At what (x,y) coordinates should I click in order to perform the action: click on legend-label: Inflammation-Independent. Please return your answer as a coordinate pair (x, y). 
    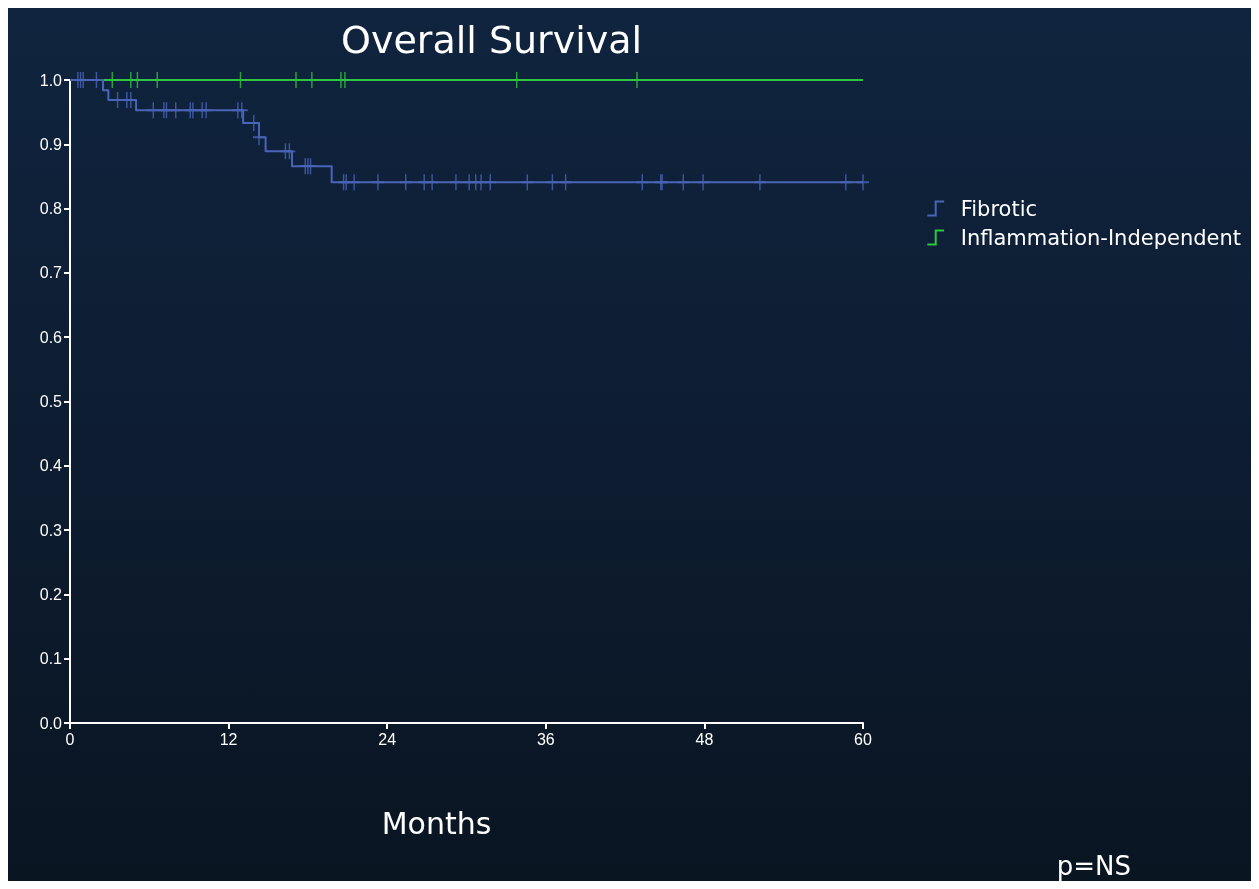
    Looking at the image, I should click on (1101, 237).